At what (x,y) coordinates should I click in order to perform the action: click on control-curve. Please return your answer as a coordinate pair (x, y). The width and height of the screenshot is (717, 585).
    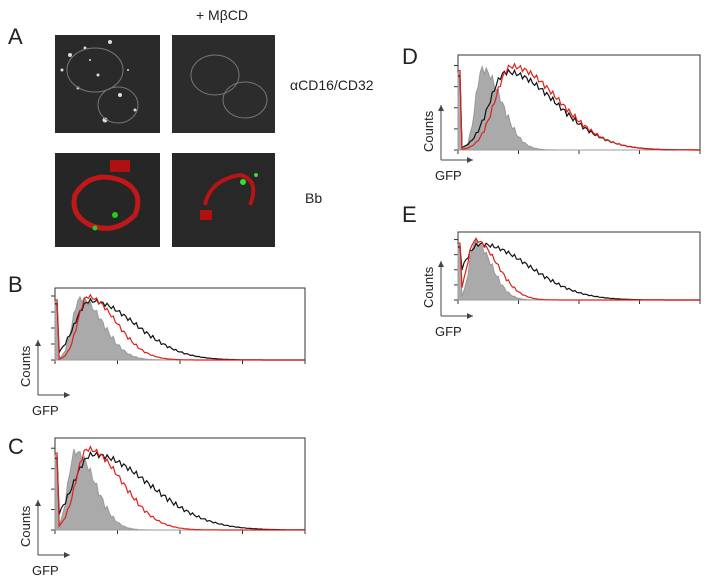
    Looking at the image, I should click on (180, 490).